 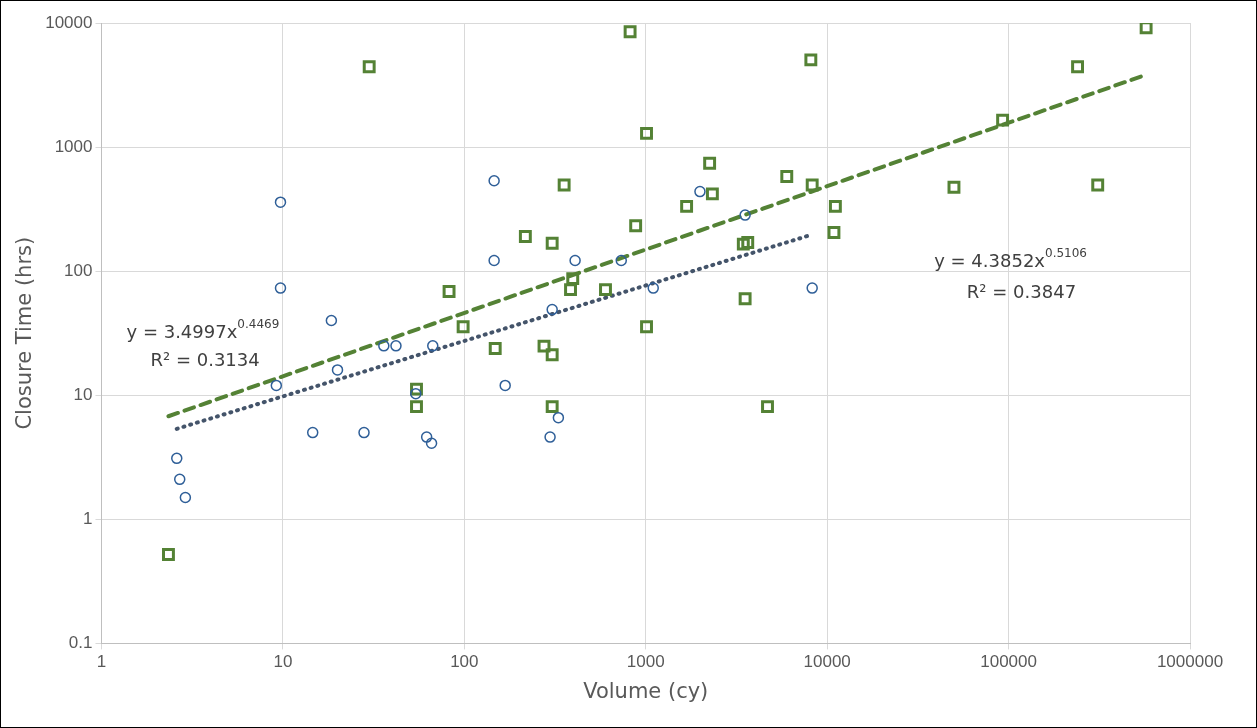 What do you see at coordinates (80, 643) in the screenshot?
I see `y-tick-label: 0.1` at bounding box center [80, 643].